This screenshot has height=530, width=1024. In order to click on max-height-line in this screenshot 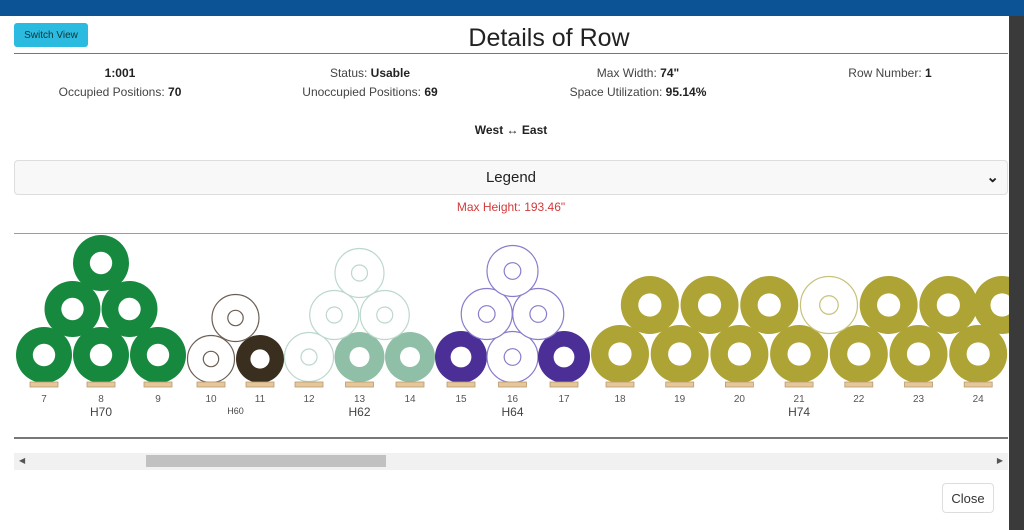, I will do `click(511, 233)`.